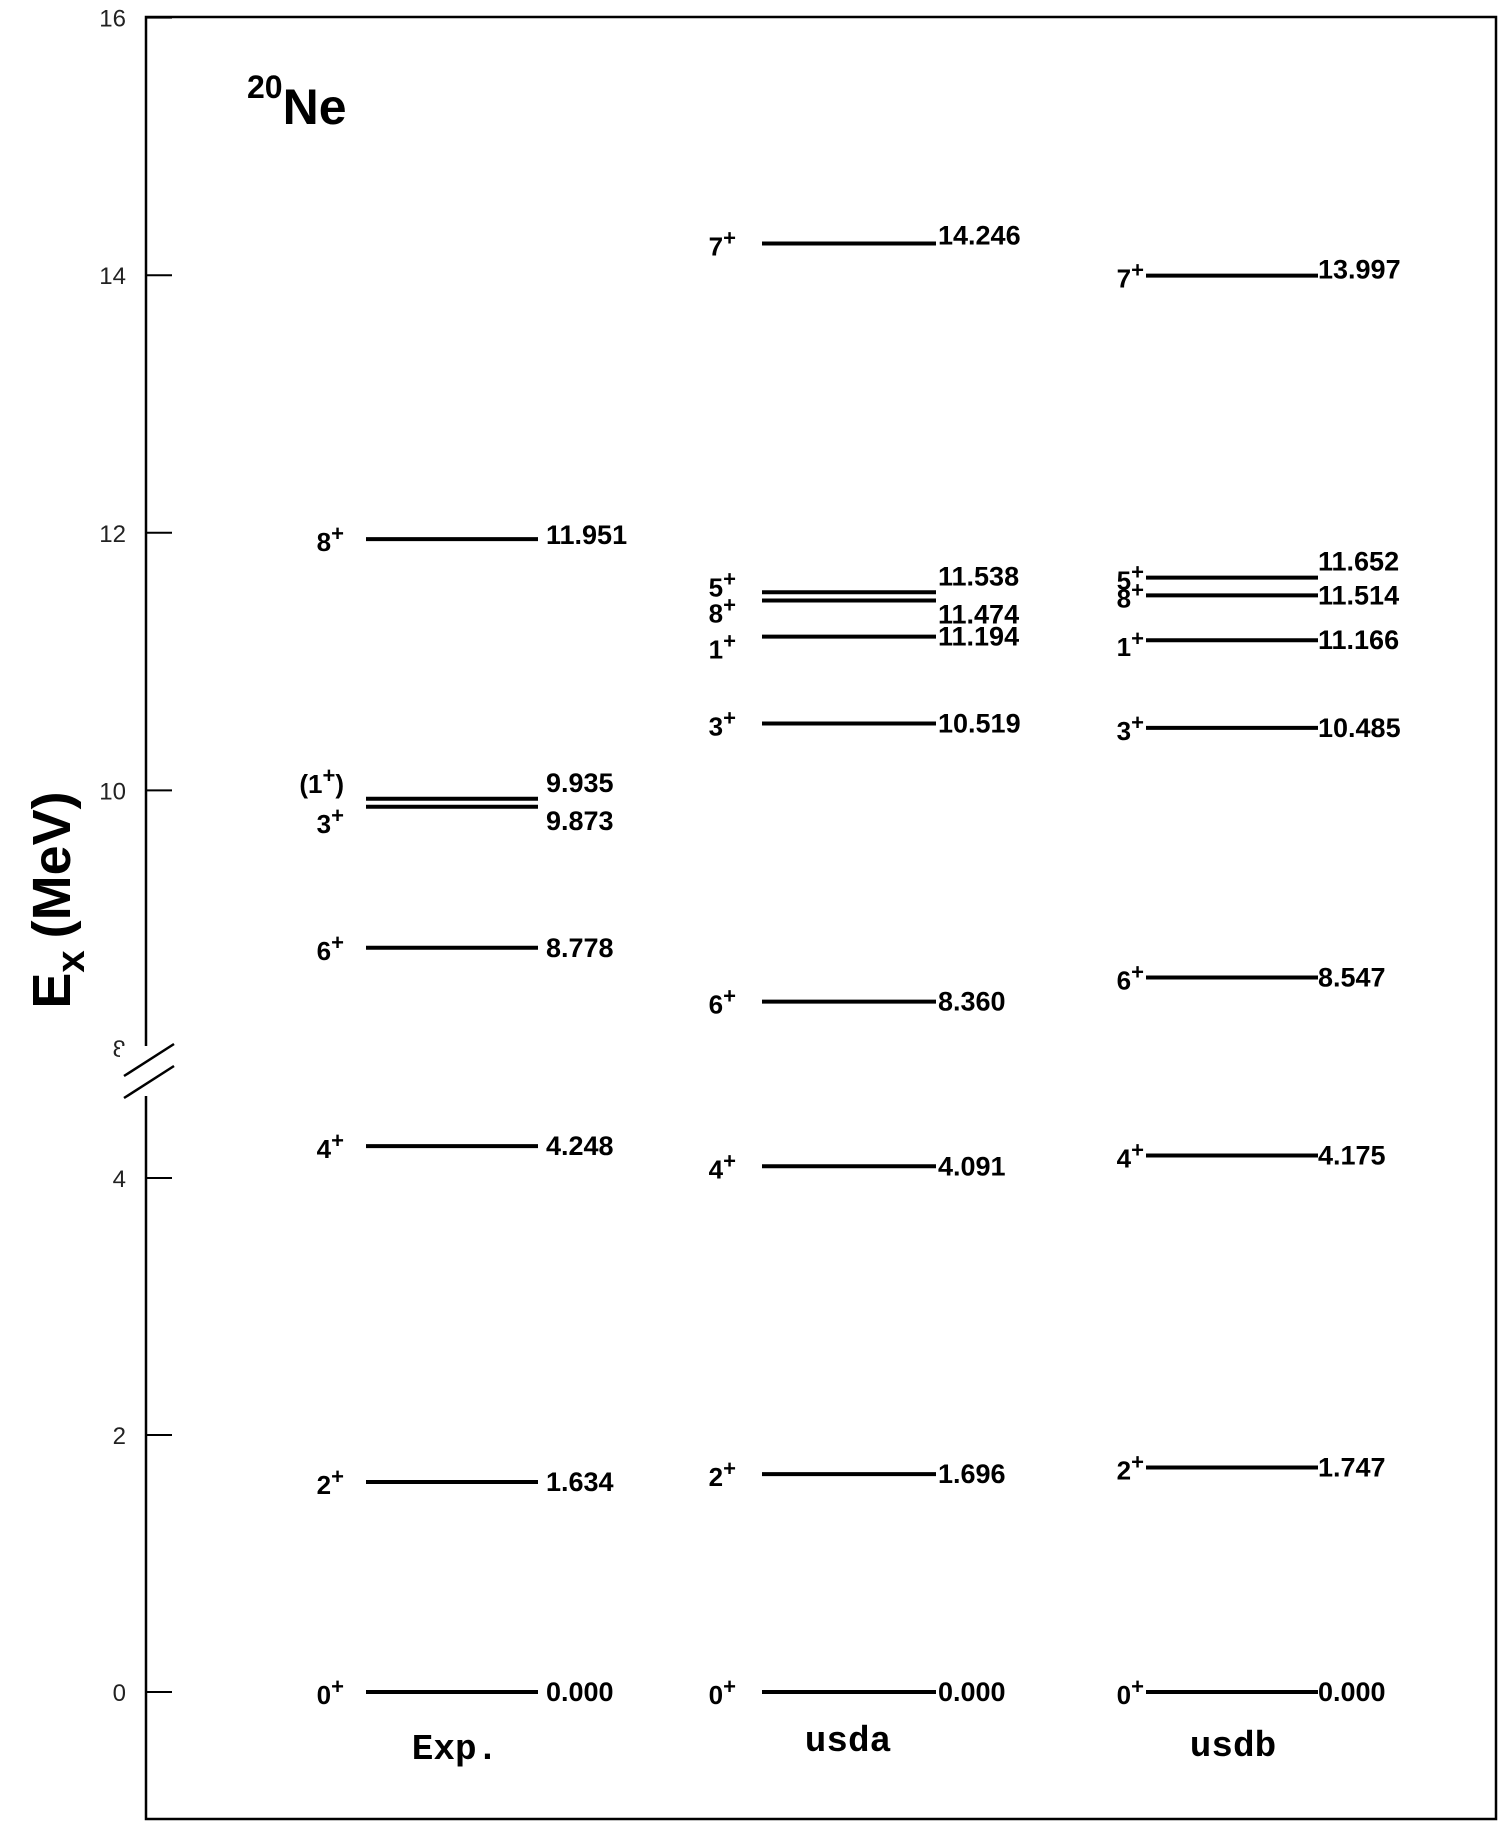 The image size is (1500, 1822). I want to click on y-tick-label: 2, so click(119, 1436).